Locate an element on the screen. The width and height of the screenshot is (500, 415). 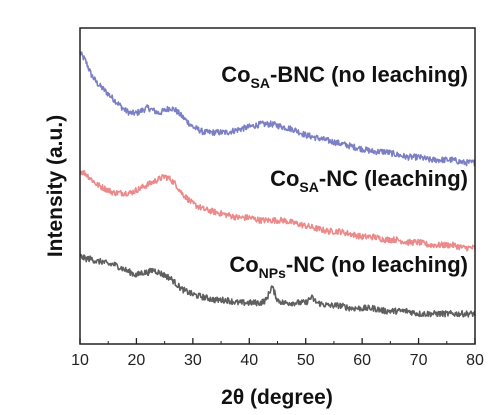
y-axis-title: Intensity (a.u.) is located at coordinates (55, 186).